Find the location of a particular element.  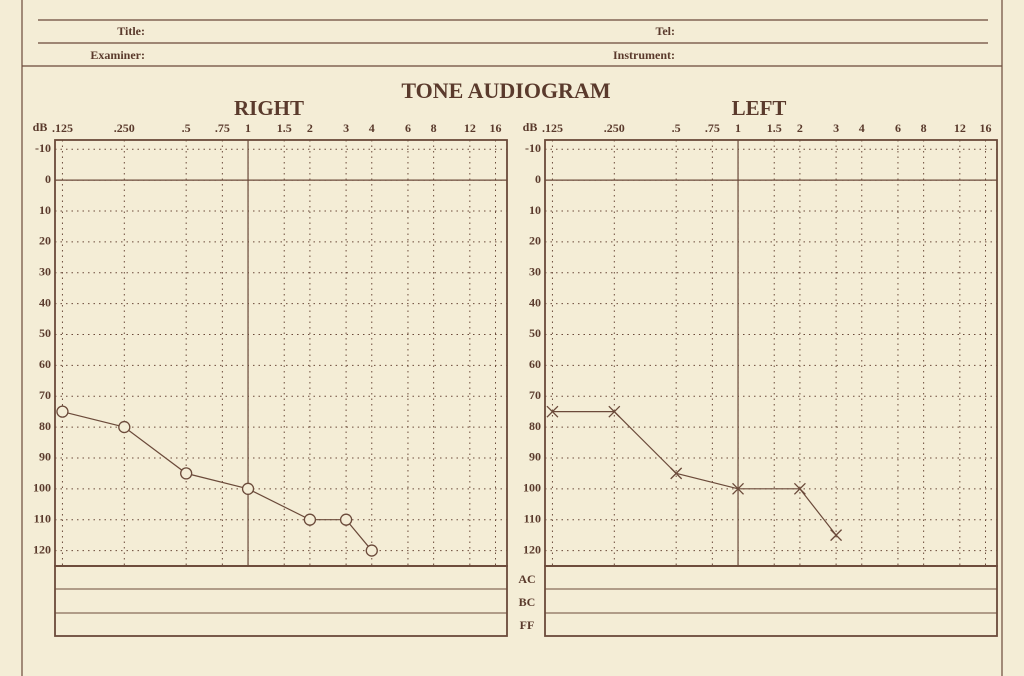

row-label: BC is located at coordinates (527, 602).